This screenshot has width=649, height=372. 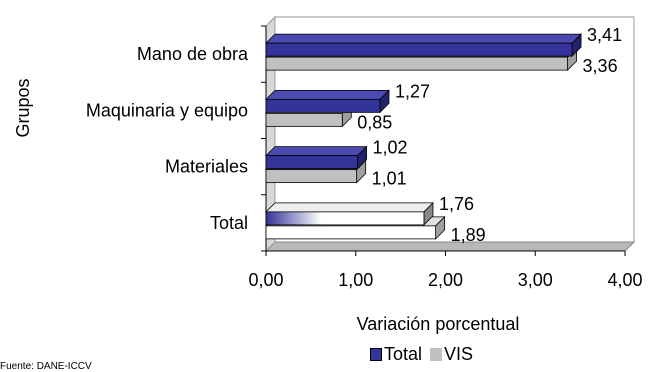 I want to click on legend-swatch-total, so click(x=376, y=354).